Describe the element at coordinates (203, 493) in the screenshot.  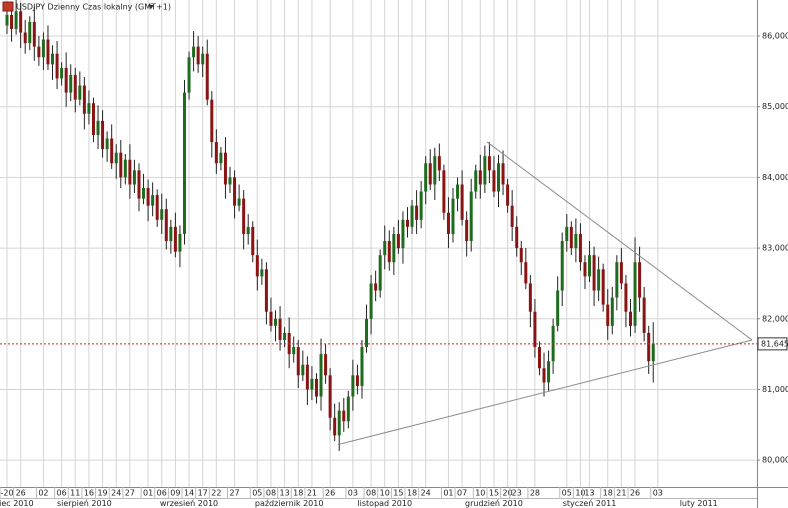
I see `x-tick-label: 17` at that location.